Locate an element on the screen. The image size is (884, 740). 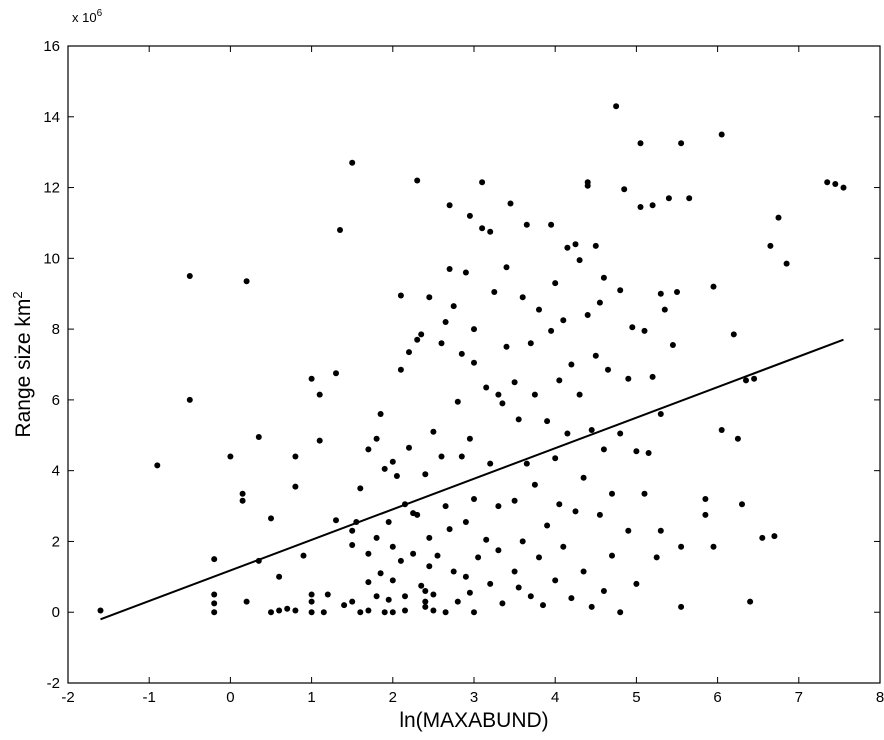
x-tick-label: 6 is located at coordinates (717, 697).